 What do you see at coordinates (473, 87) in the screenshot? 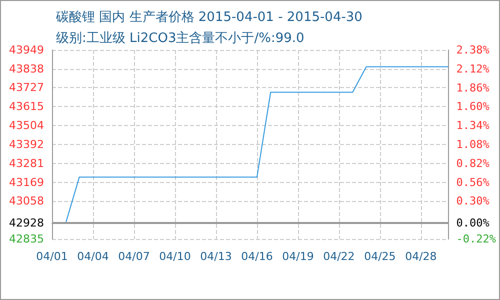
I see `y2-tick-label: 1.86%` at bounding box center [473, 87].